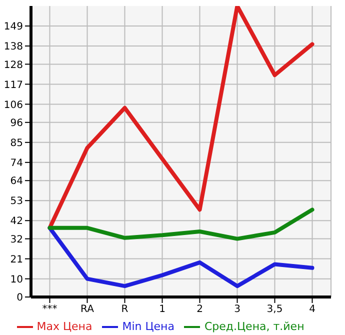 Image resolution: width=345 pixels, height=335 pixels. I want to click on y-tick-label: 21, so click(16, 260).